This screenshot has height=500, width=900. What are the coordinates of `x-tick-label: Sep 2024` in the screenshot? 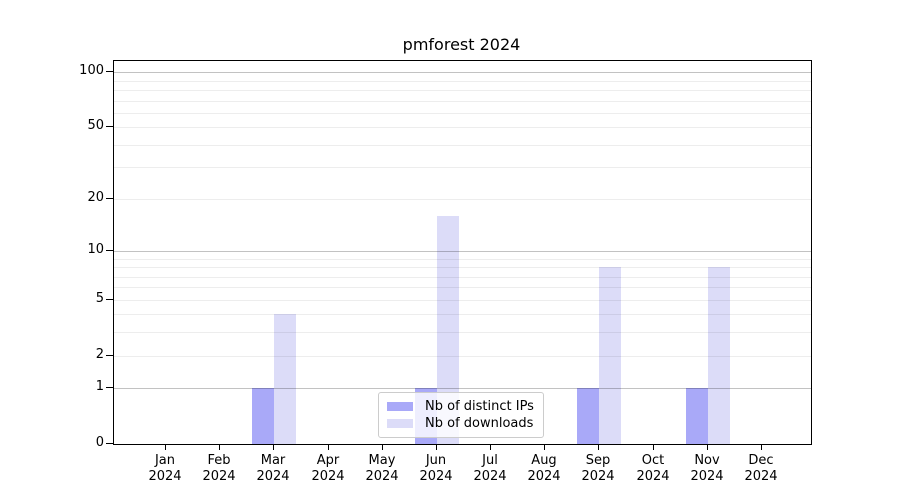 It's located at (598, 469).